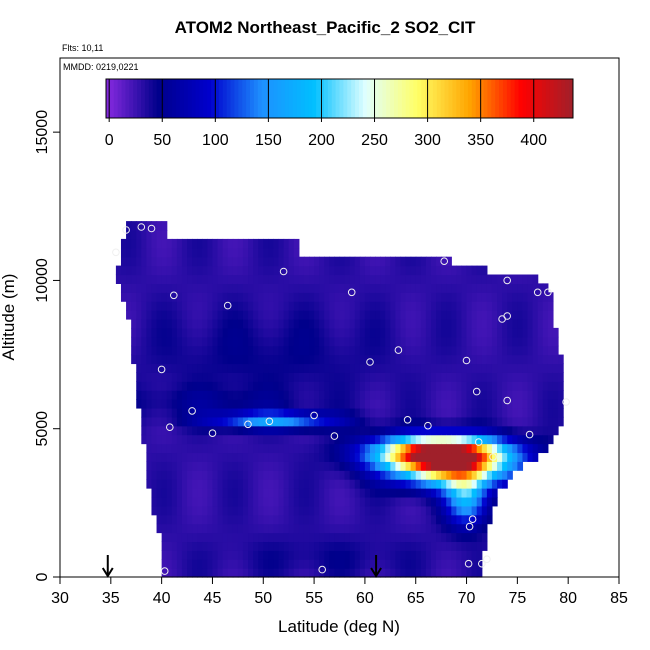  What do you see at coordinates (416, 598) in the screenshot?
I see `x-tick-label: 65` at bounding box center [416, 598].